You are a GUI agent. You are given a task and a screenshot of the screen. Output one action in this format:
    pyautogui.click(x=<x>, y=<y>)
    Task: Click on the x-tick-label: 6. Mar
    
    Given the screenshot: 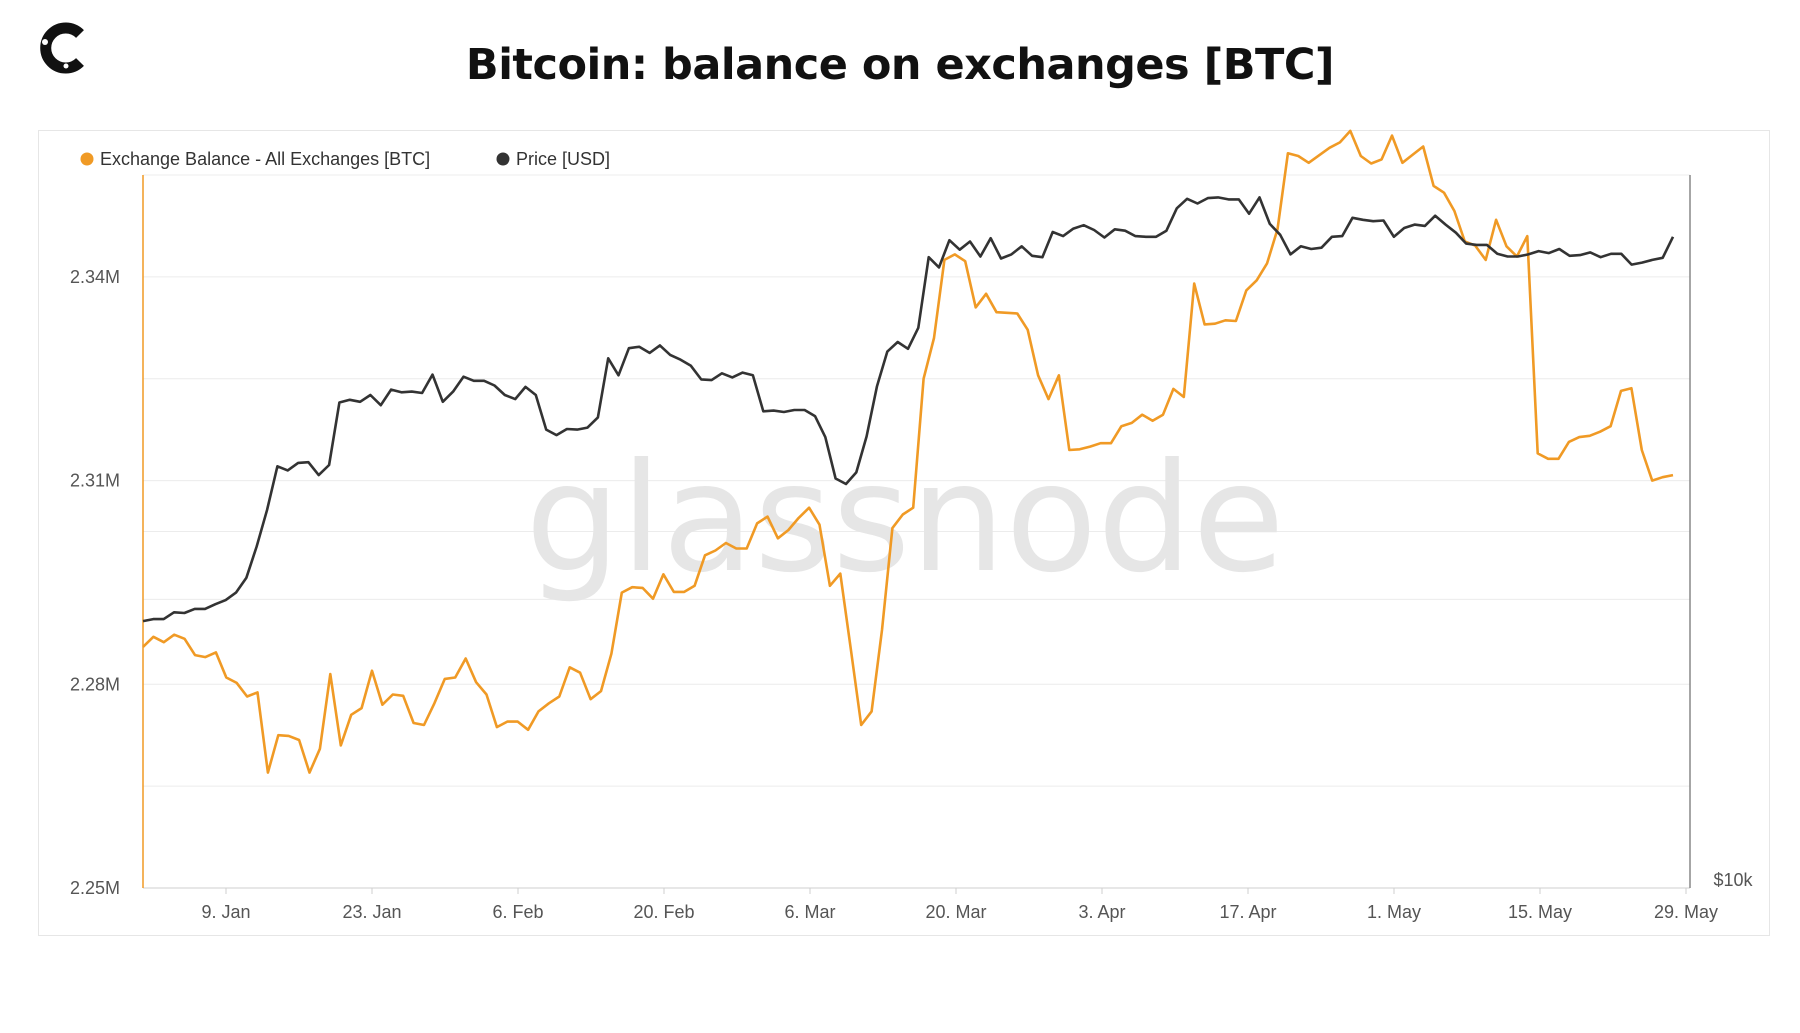 What is the action you would take?
    pyautogui.click(x=809, y=912)
    